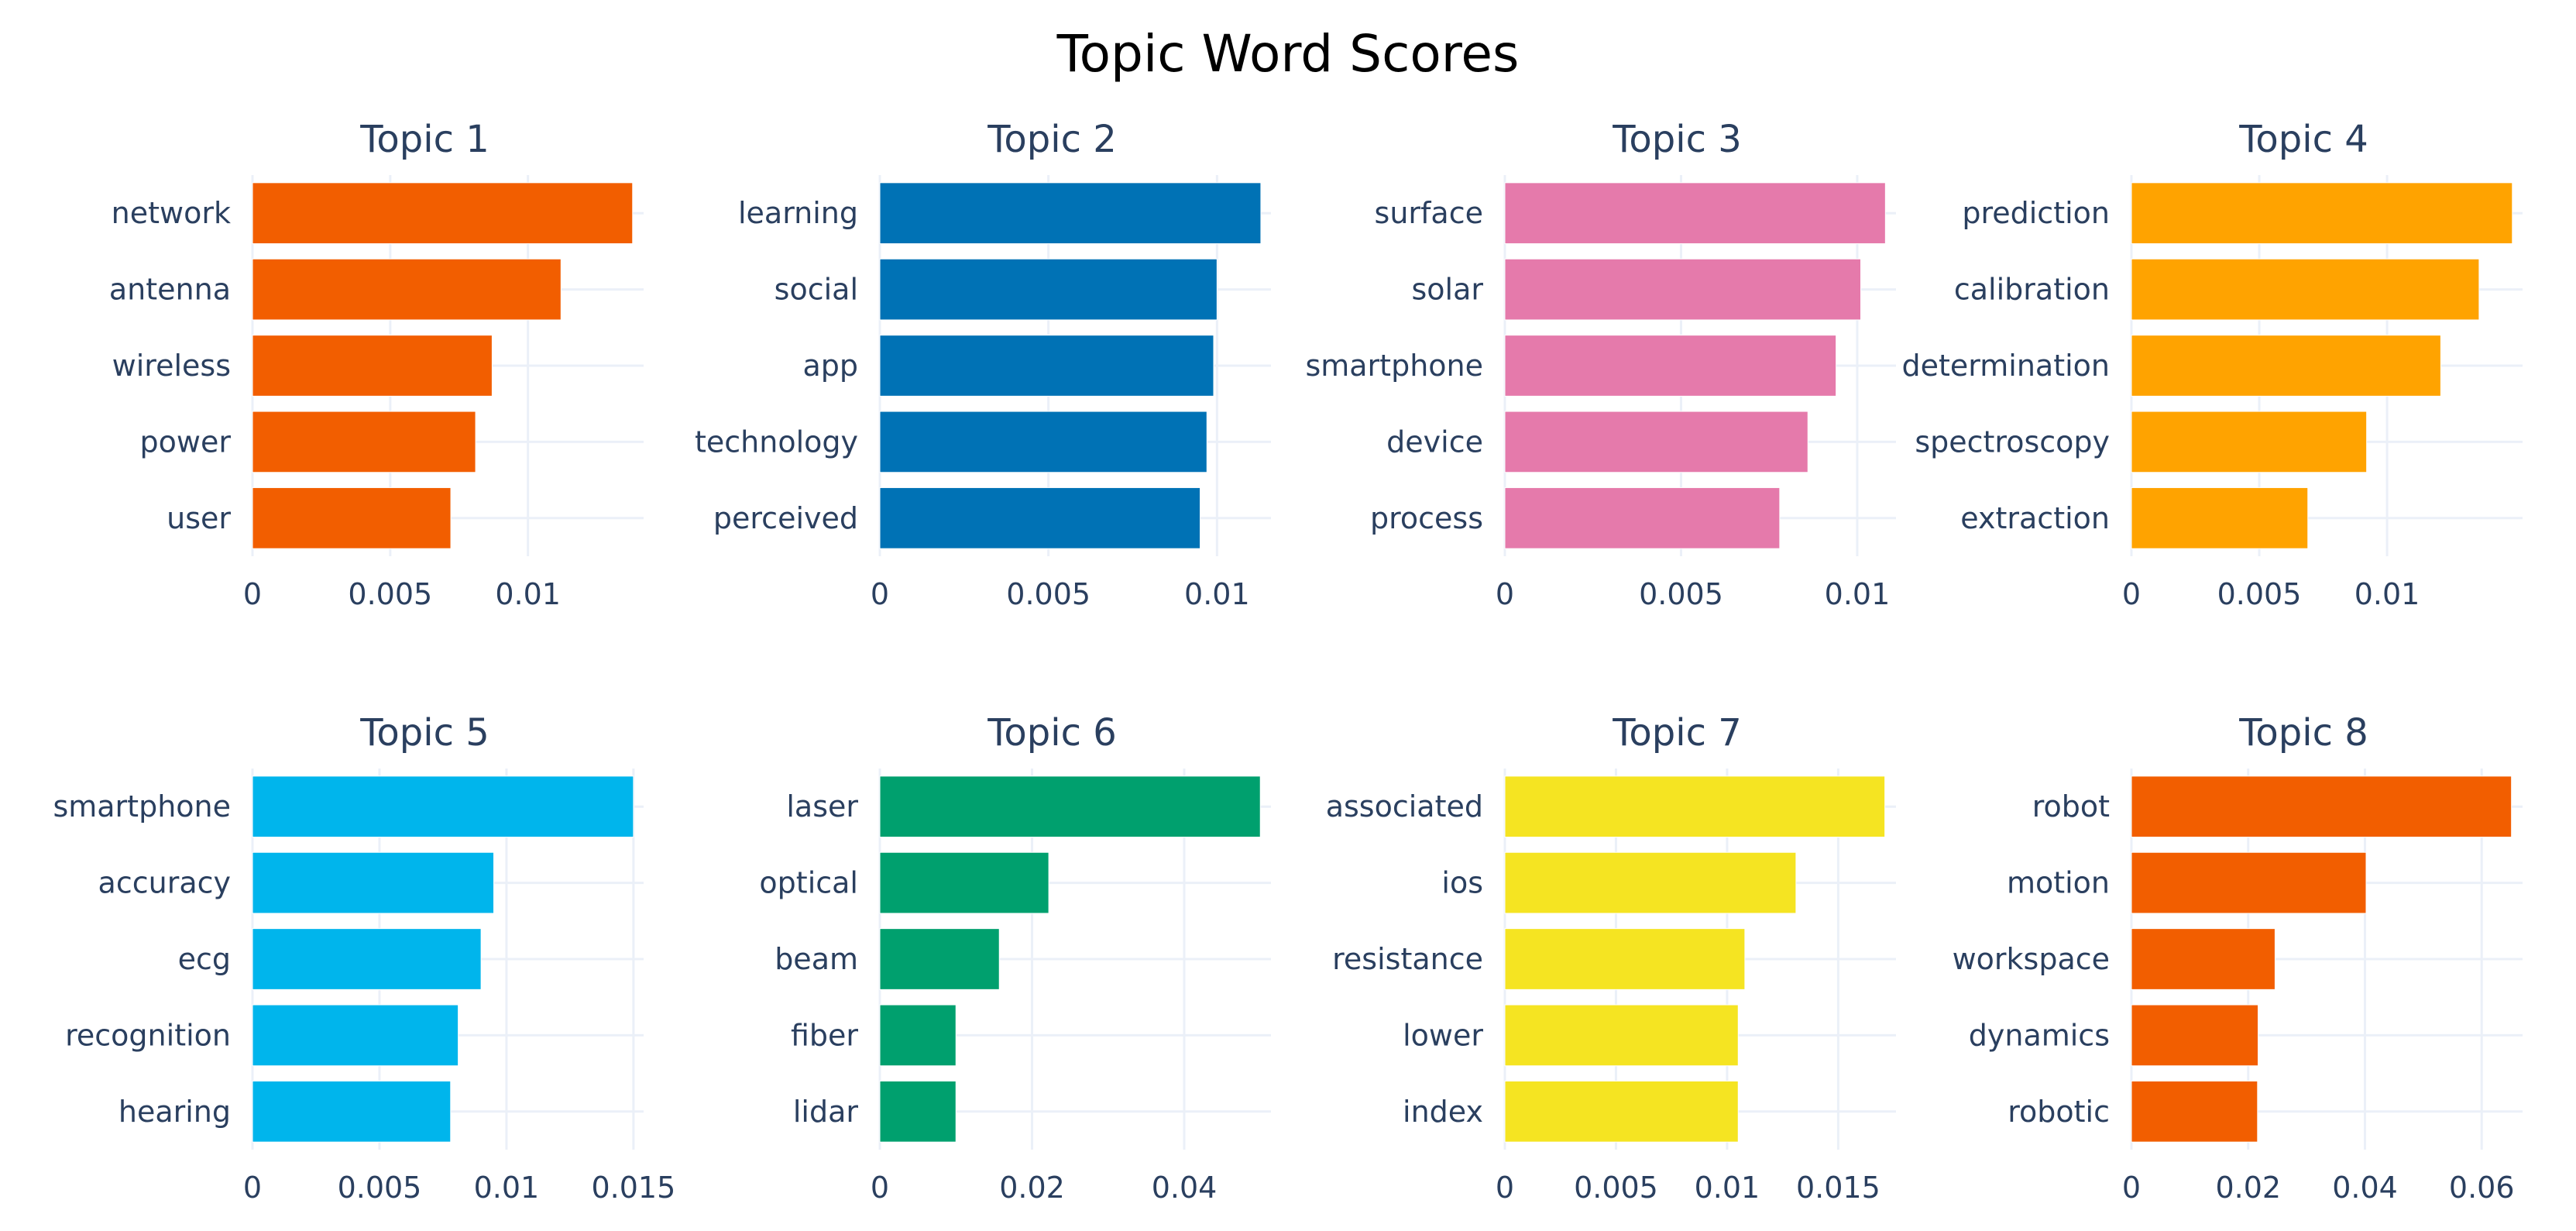 The image size is (2576, 1231). I want to click on y-category-label: dynamics, so click(2039, 1035).